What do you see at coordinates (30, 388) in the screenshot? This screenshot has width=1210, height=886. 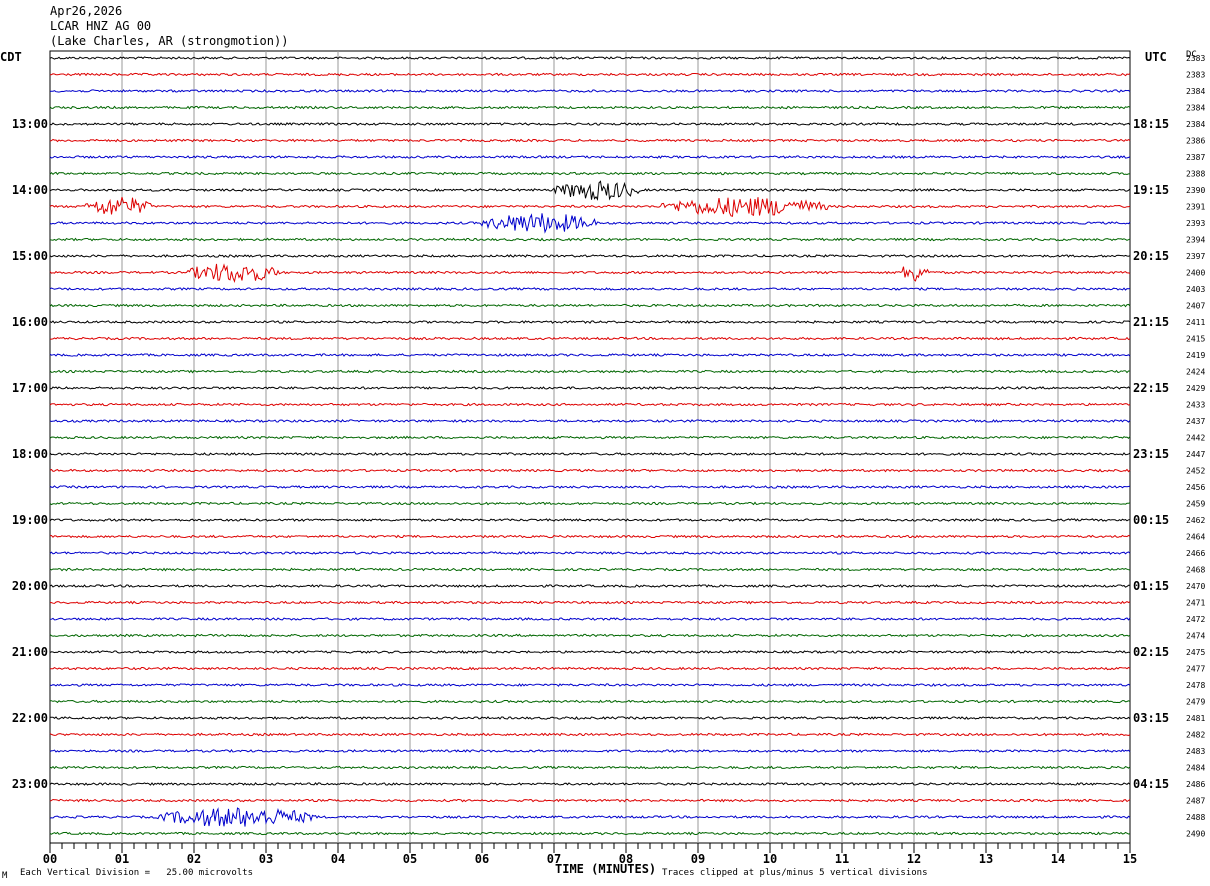 I see `cdt-hour-label: 17:00` at bounding box center [30, 388].